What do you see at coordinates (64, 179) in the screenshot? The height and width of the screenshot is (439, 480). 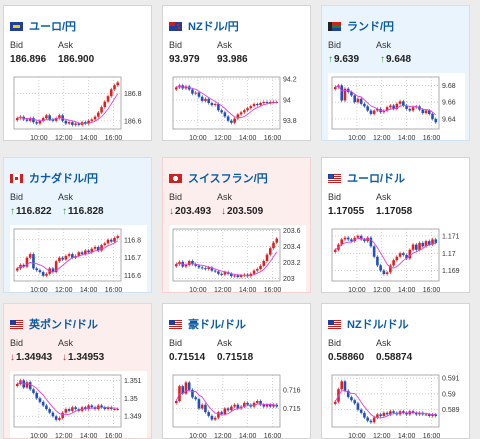 I see `currency-pair-title: カナダドル/円` at bounding box center [64, 179].